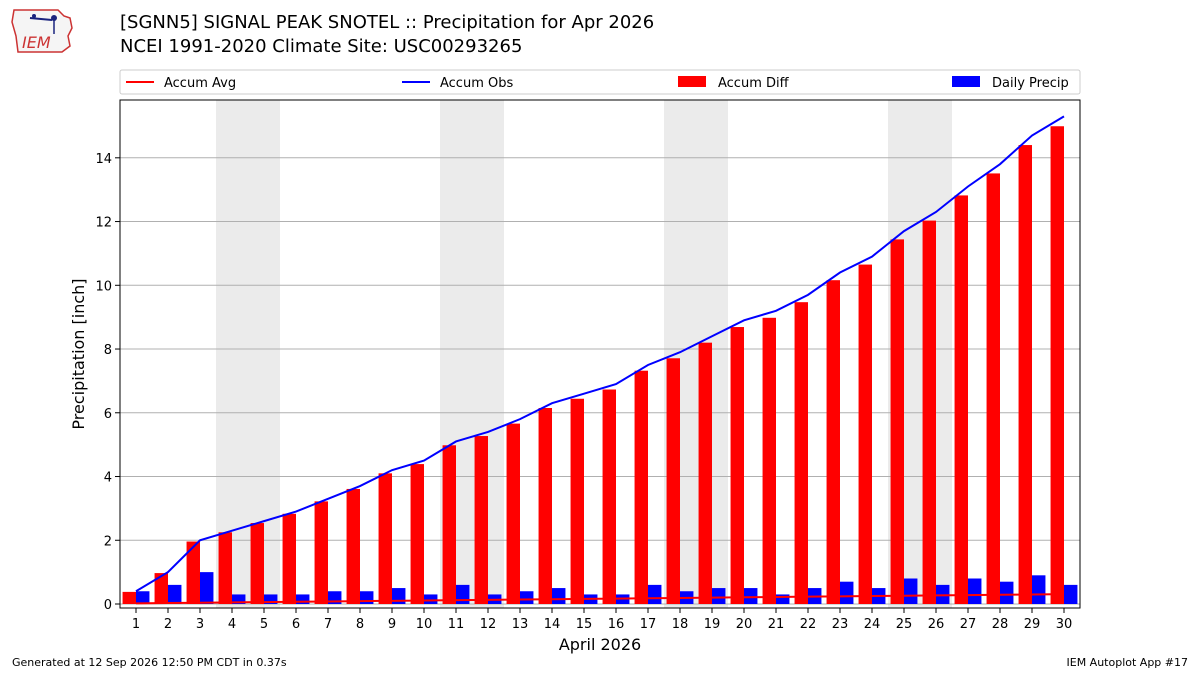  What do you see at coordinates (840, 624) in the screenshot?
I see `x-tick-label: 23` at bounding box center [840, 624].